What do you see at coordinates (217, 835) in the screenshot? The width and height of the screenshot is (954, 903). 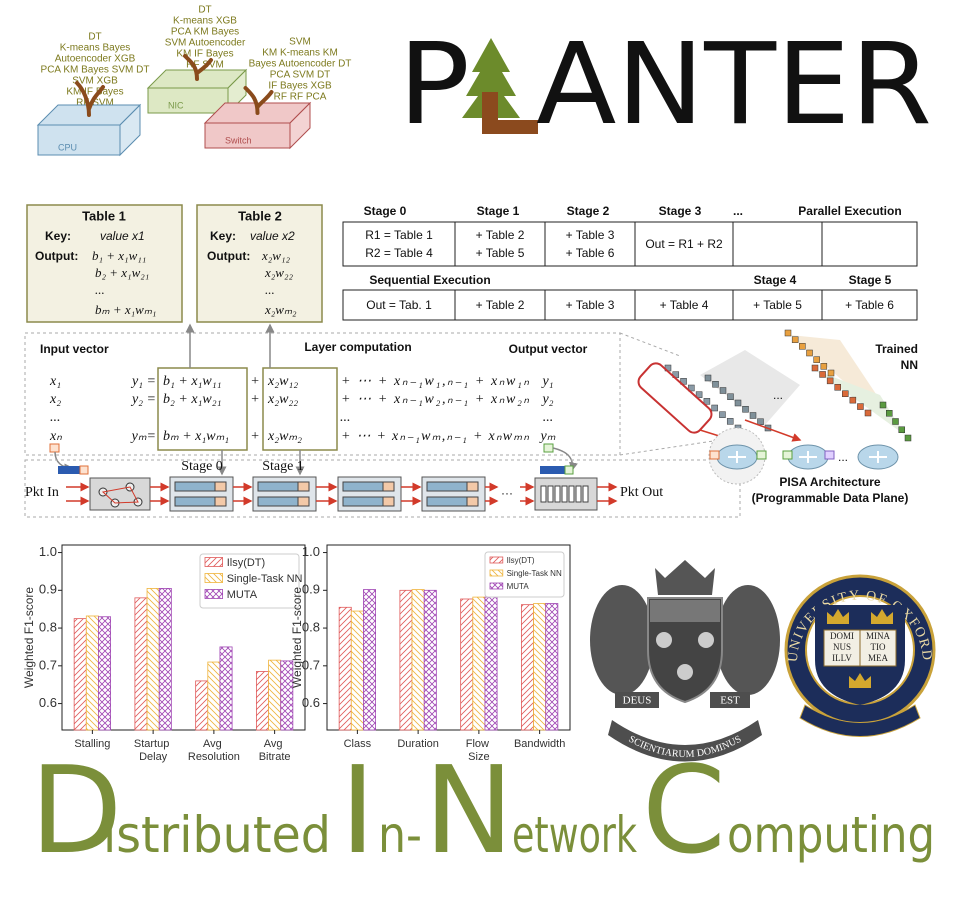 I see `tagline: istributed` at bounding box center [217, 835].